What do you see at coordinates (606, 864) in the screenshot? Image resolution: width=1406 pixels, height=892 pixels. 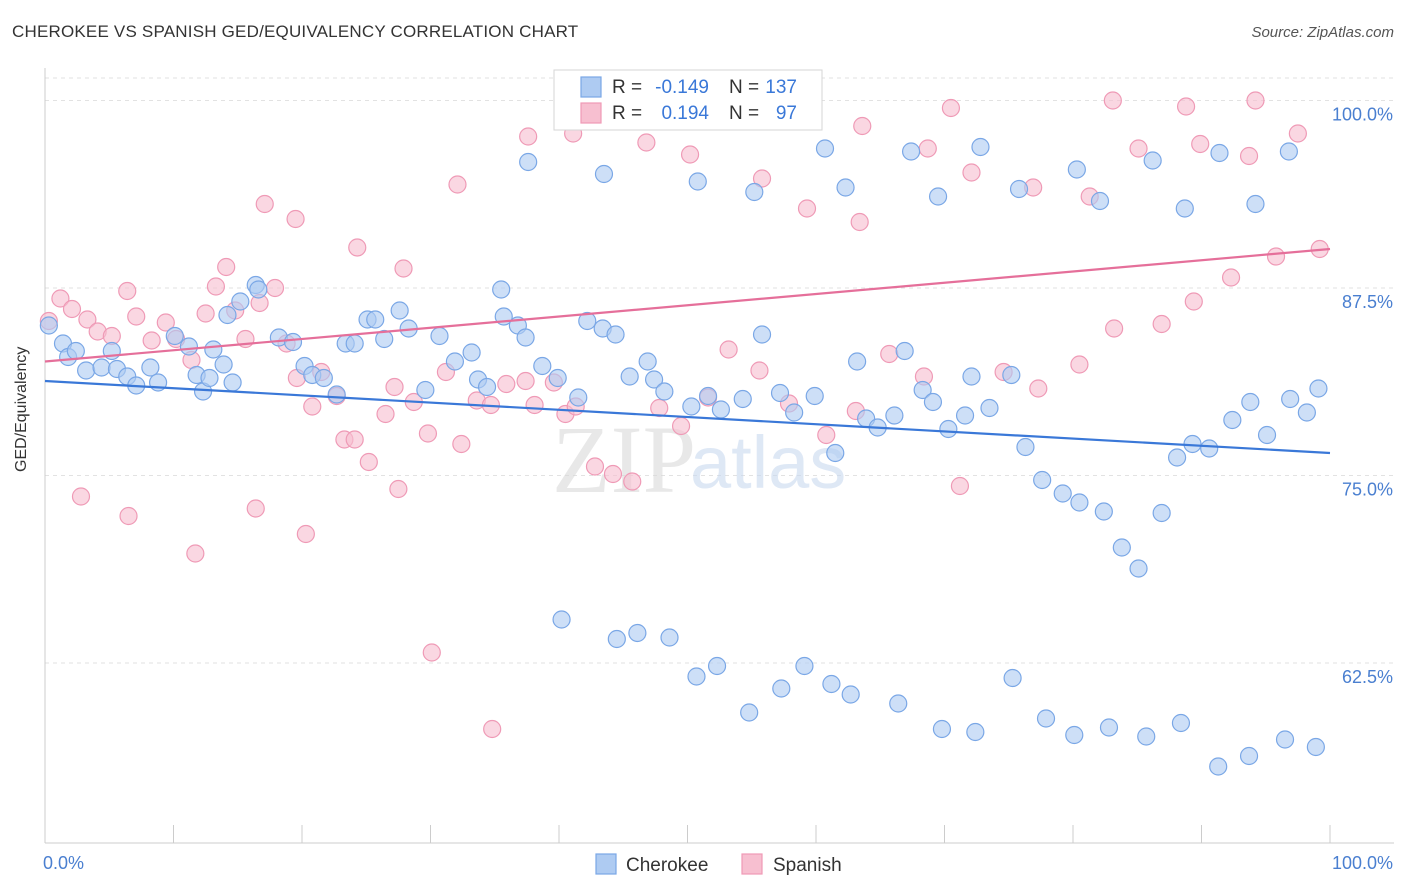 I see `legend-cherokee-swatch` at bounding box center [606, 864].